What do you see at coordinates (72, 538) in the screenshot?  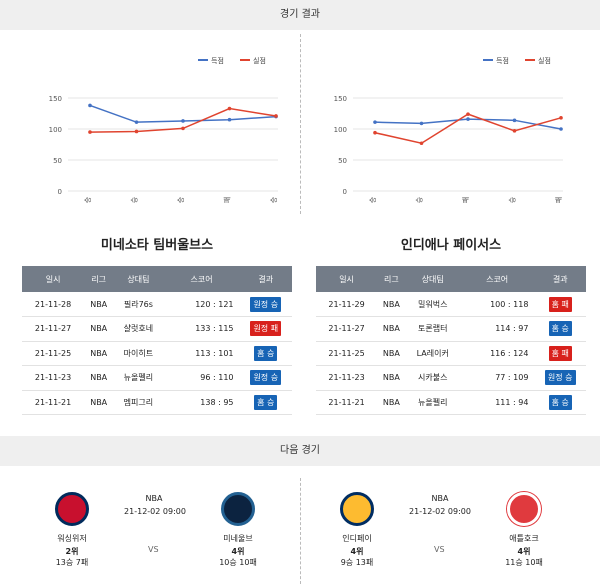 I see `home-team-name: 워싱위저` at bounding box center [72, 538].